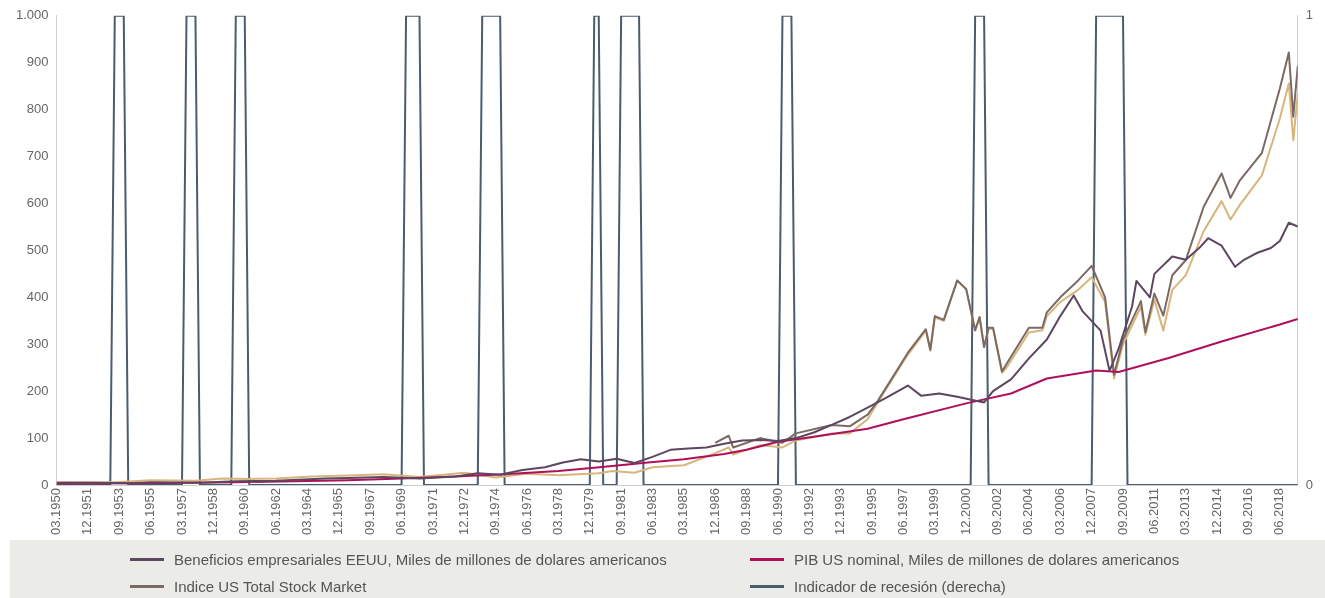 Image resolution: width=1325 pixels, height=598 pixels. What do you see at coordinates (903, 512) in the screenshot?
I see `x-tick-label: 06.1997` at bounding box center [903, 512].